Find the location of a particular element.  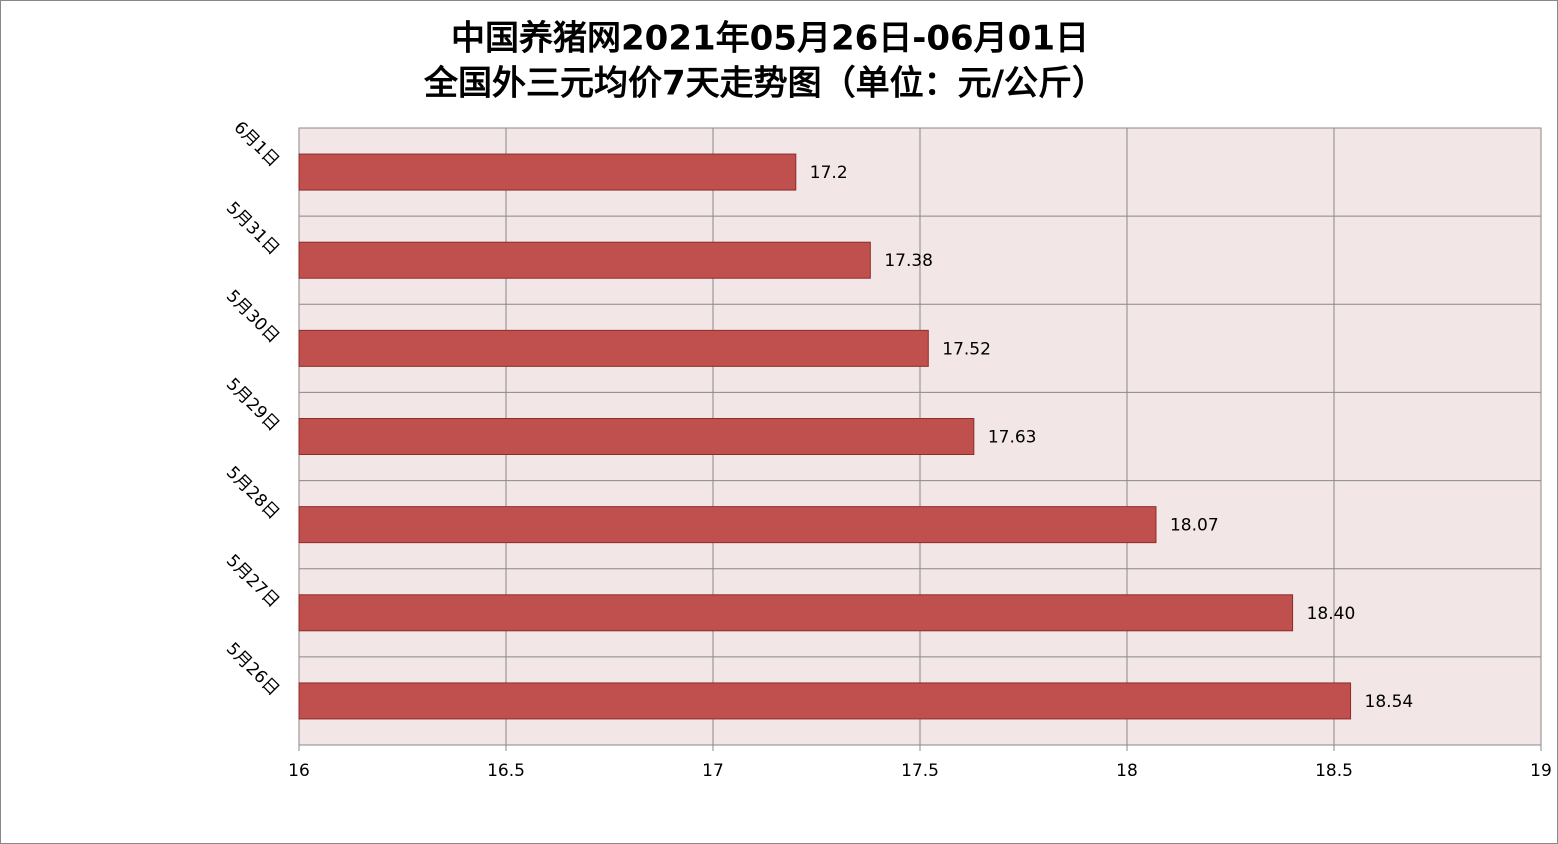

value-label: 17.2 is located at coordinates (829, 173).